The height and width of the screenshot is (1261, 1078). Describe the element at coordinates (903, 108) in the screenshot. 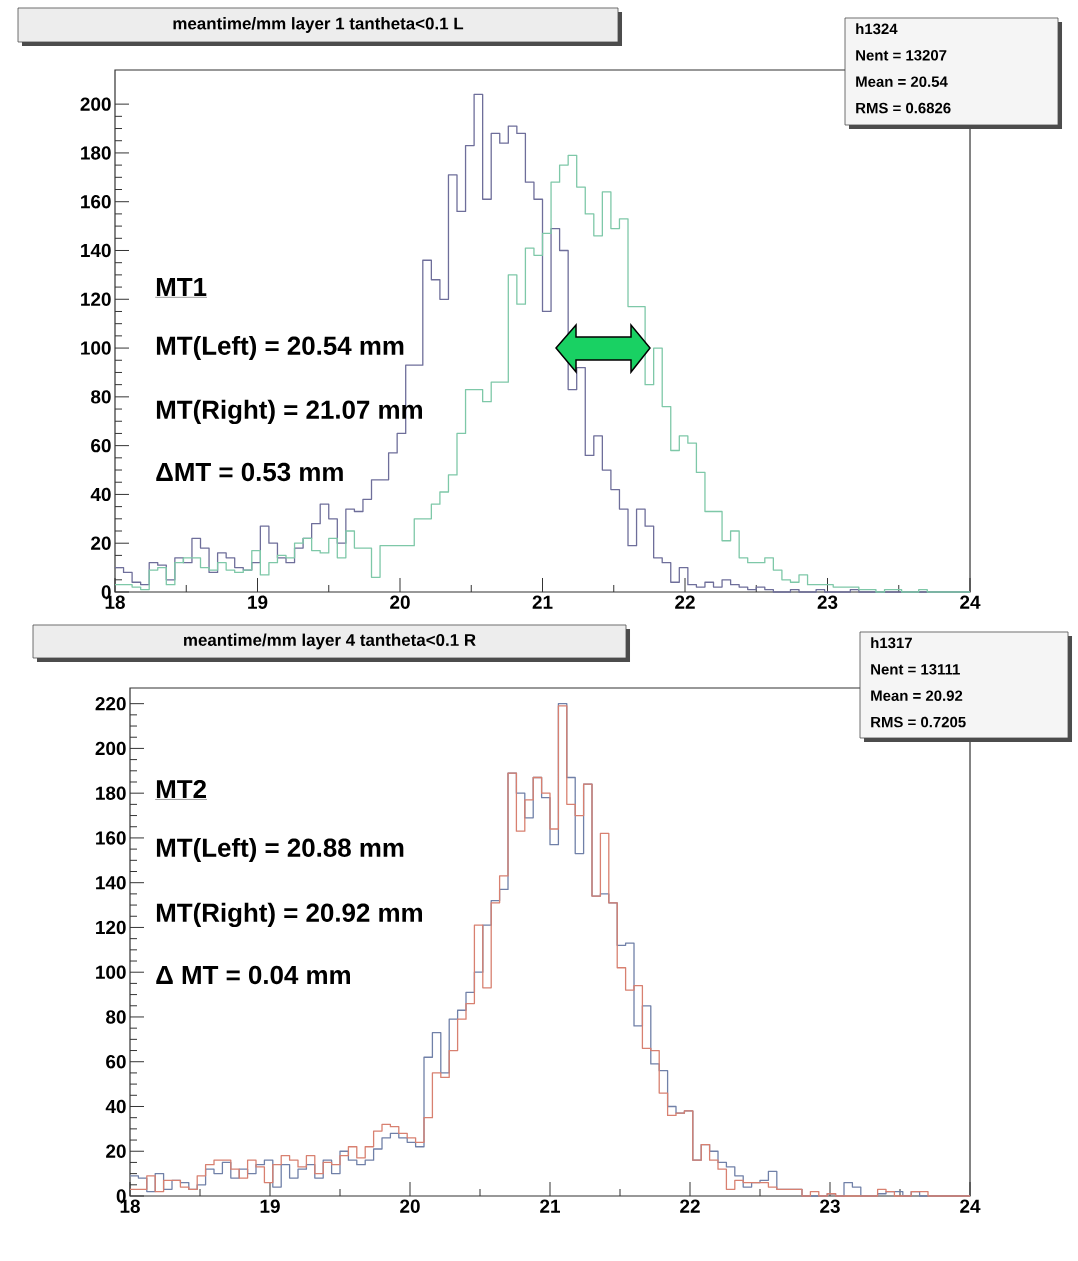

I see `annotation: RMS = 0.6826` at that location.